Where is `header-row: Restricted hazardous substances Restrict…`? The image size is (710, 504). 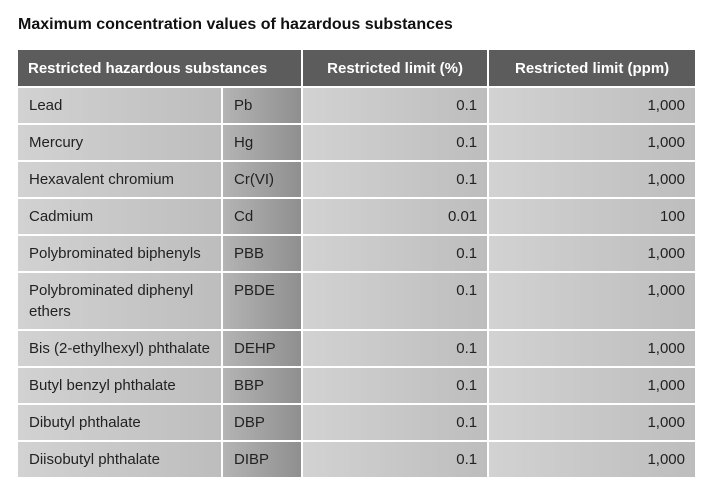 header-row: Restricted hazardous substances Restrict… is located at coordinates (356, 68).